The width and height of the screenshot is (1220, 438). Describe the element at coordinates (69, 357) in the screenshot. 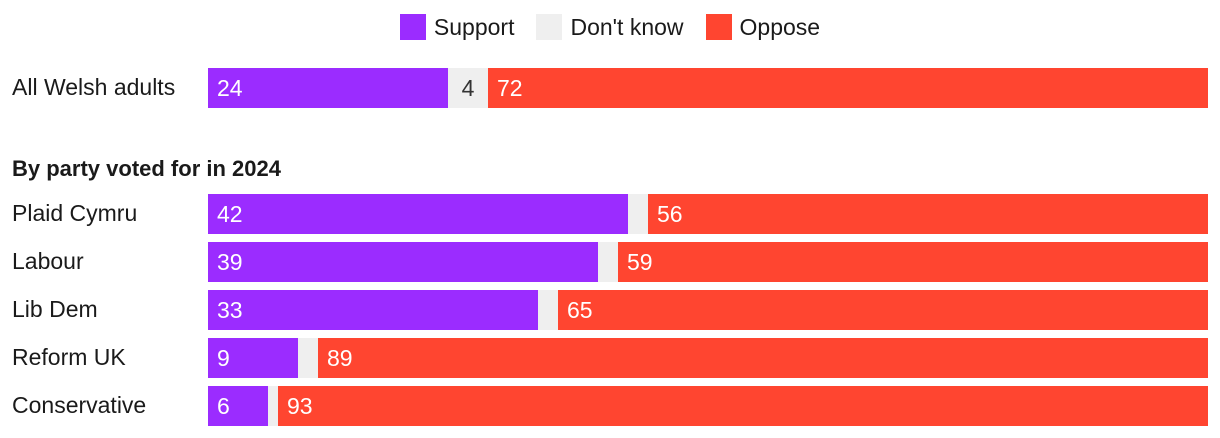

I see `row-label-reform-uk: Reform UK` at that location.